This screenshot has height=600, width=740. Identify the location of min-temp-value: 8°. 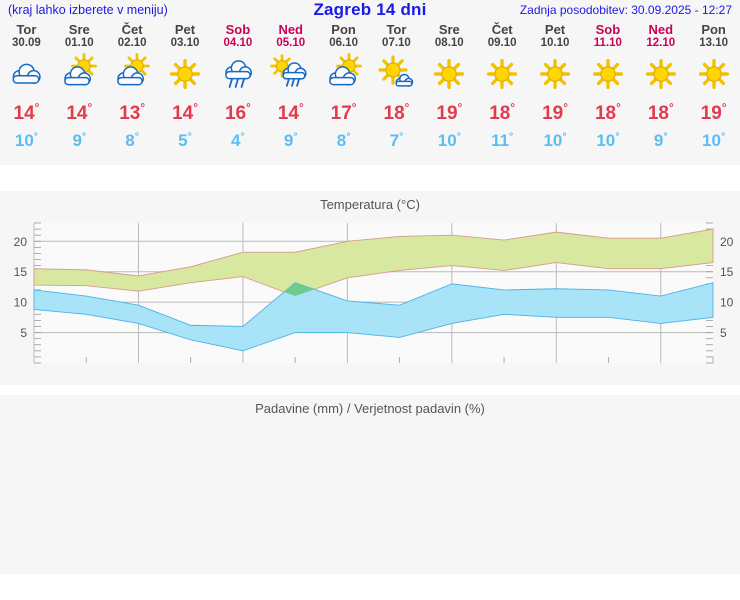
(132, 140).